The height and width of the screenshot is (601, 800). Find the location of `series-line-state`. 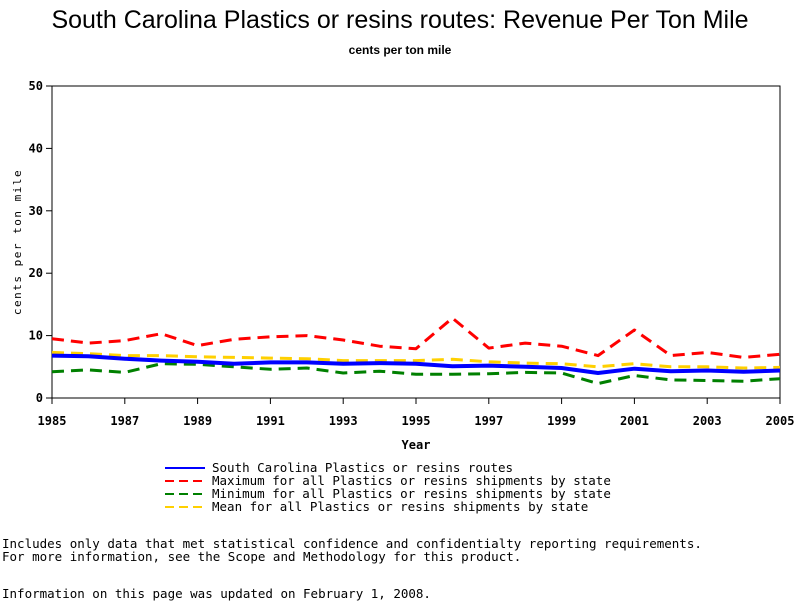

series-line-state is located at coordinates (416, 364).